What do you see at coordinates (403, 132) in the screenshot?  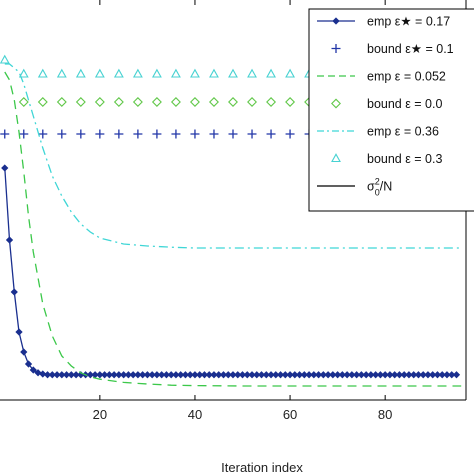 I see `legend-label: emp ε = 0.36` at bounding box center [403, 132].